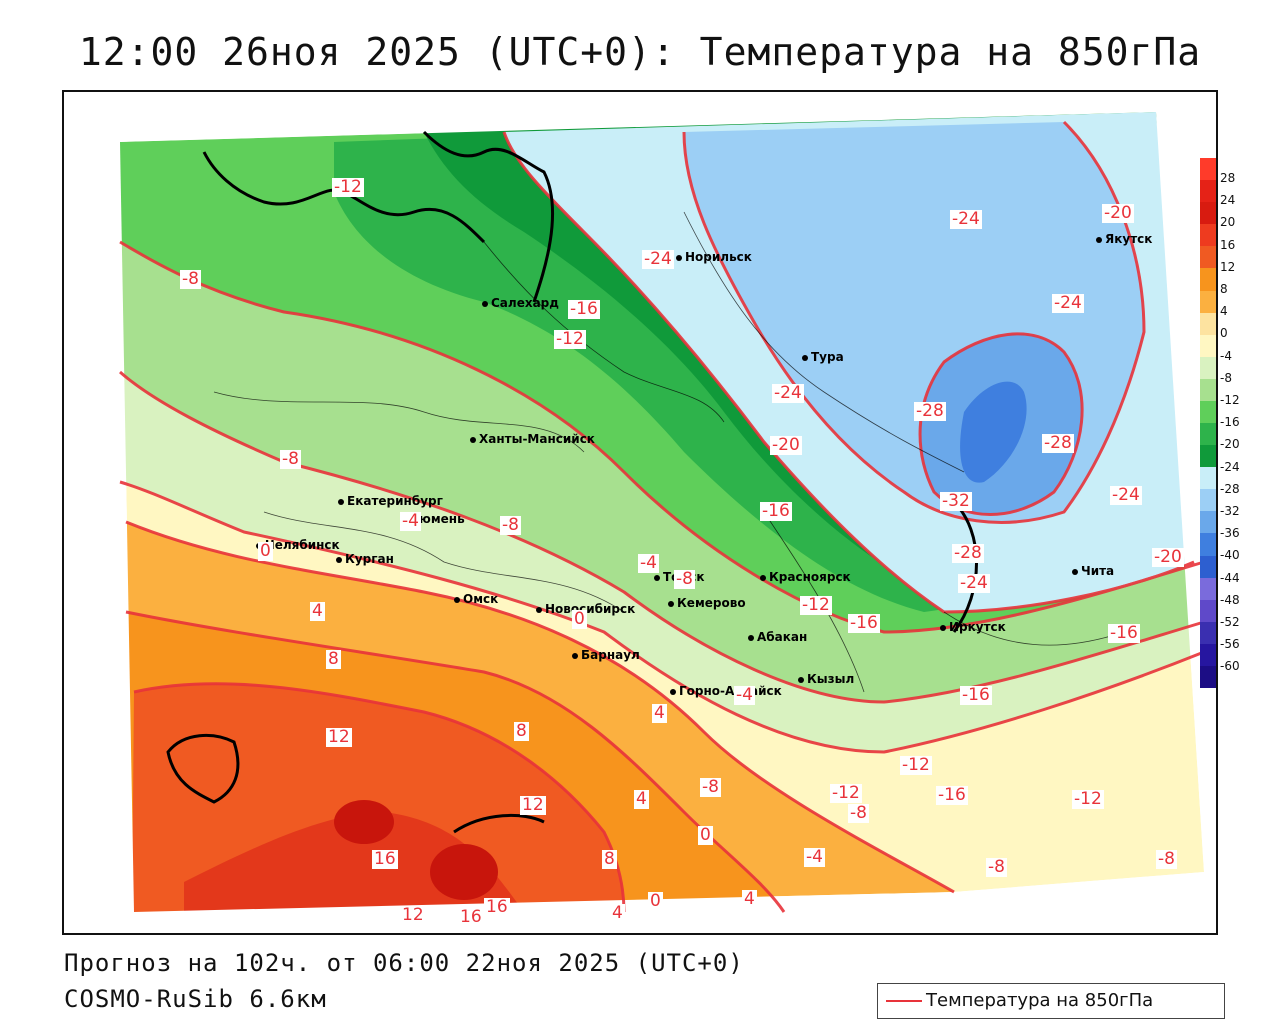 Image resolution: width=1280 pixels, height=1024 pixels. I want to click on scale-tick-label: 24, so click(1228, 200).